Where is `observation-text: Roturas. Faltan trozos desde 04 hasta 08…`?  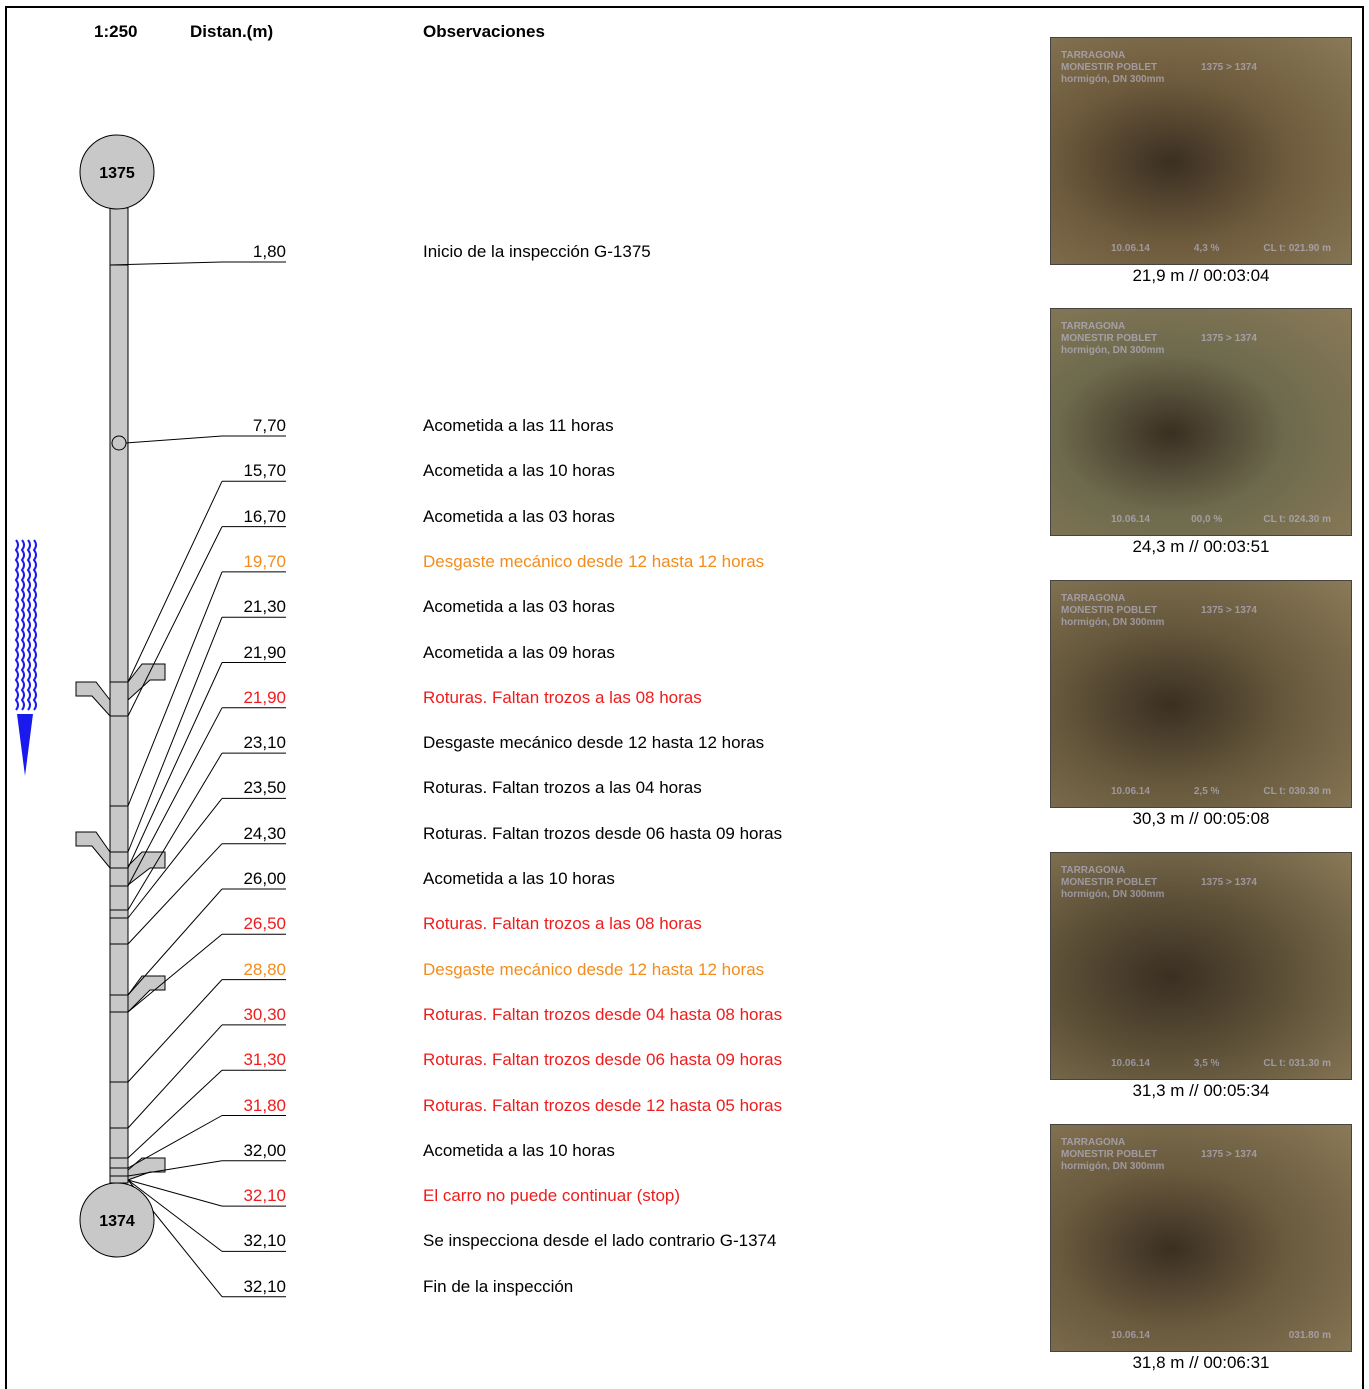 observation-text: Roturas. Faltan trozos desde 04 hasta 08… is located at coordinates (603, 1014).